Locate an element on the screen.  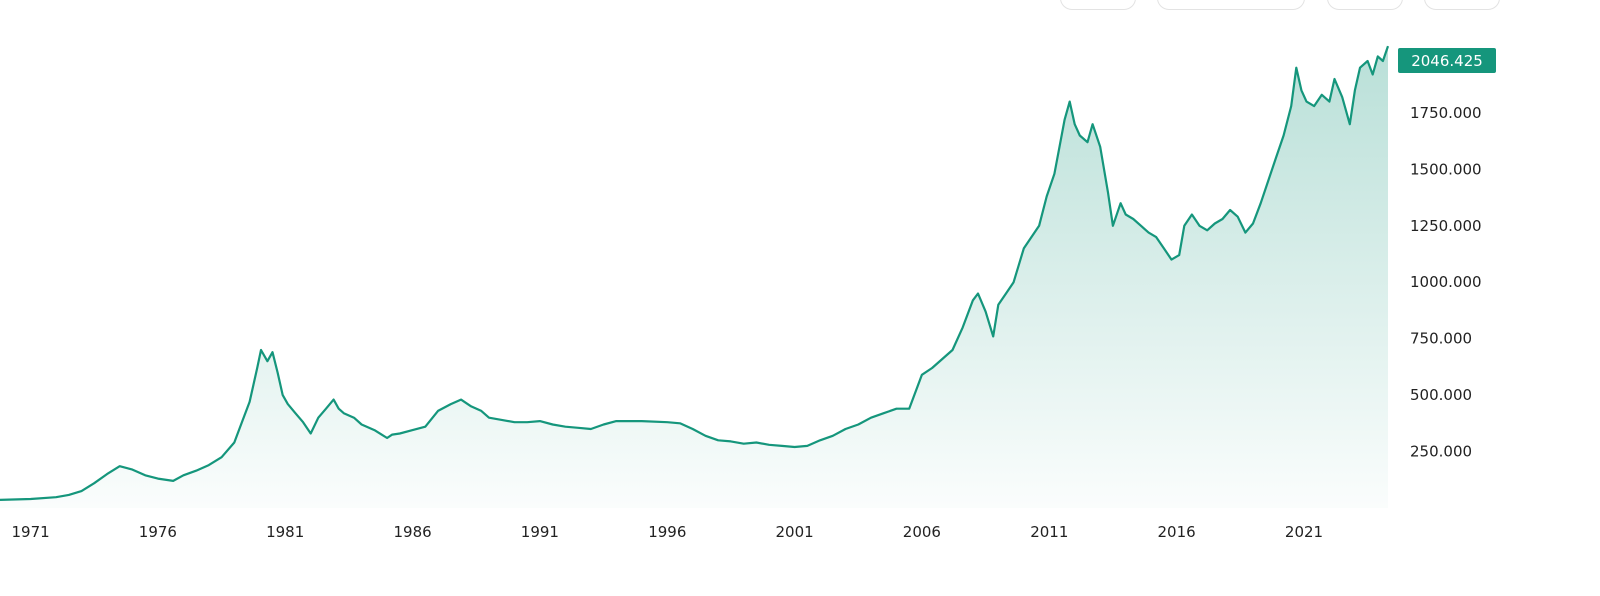
x-tick-label: 2016 is located at coordinates (1177, 532).